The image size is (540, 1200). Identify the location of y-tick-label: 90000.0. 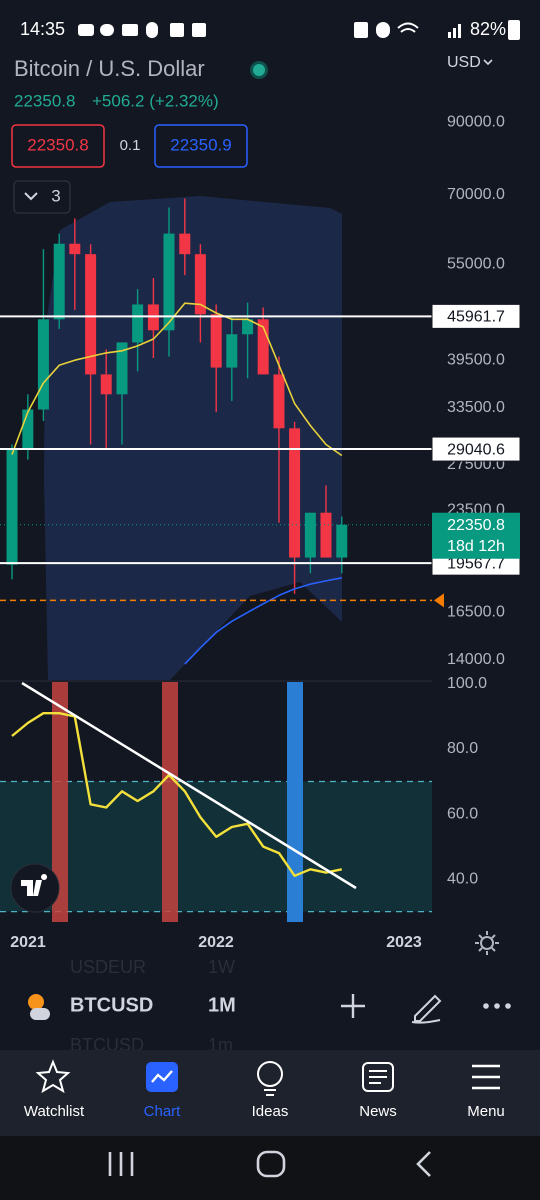
(476, 121).